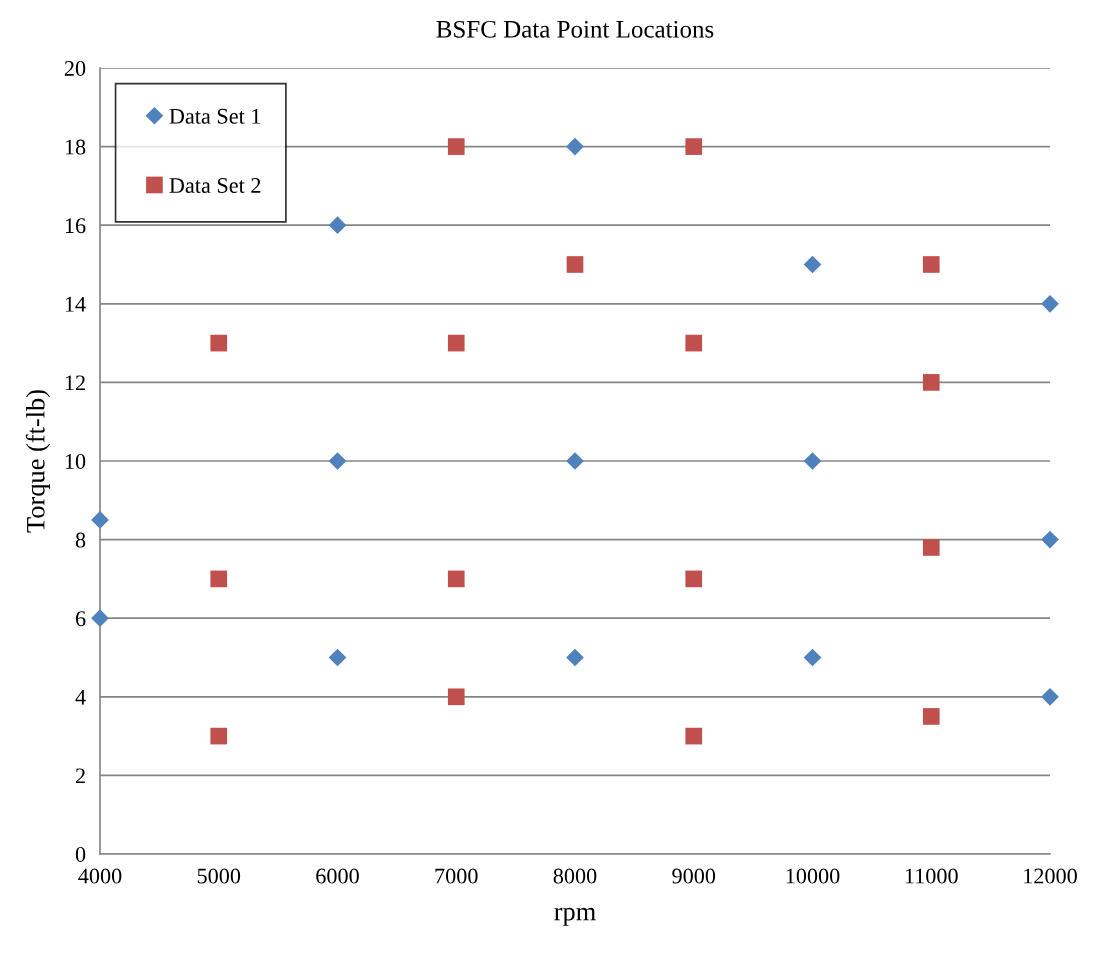 Image resolution: width=1094 pixels, height=953 pixels. What do you see at coordinates (1050, 876) in the screenshot?
I see `x-tick-label: 12000` at bounding box center [1050, 876].